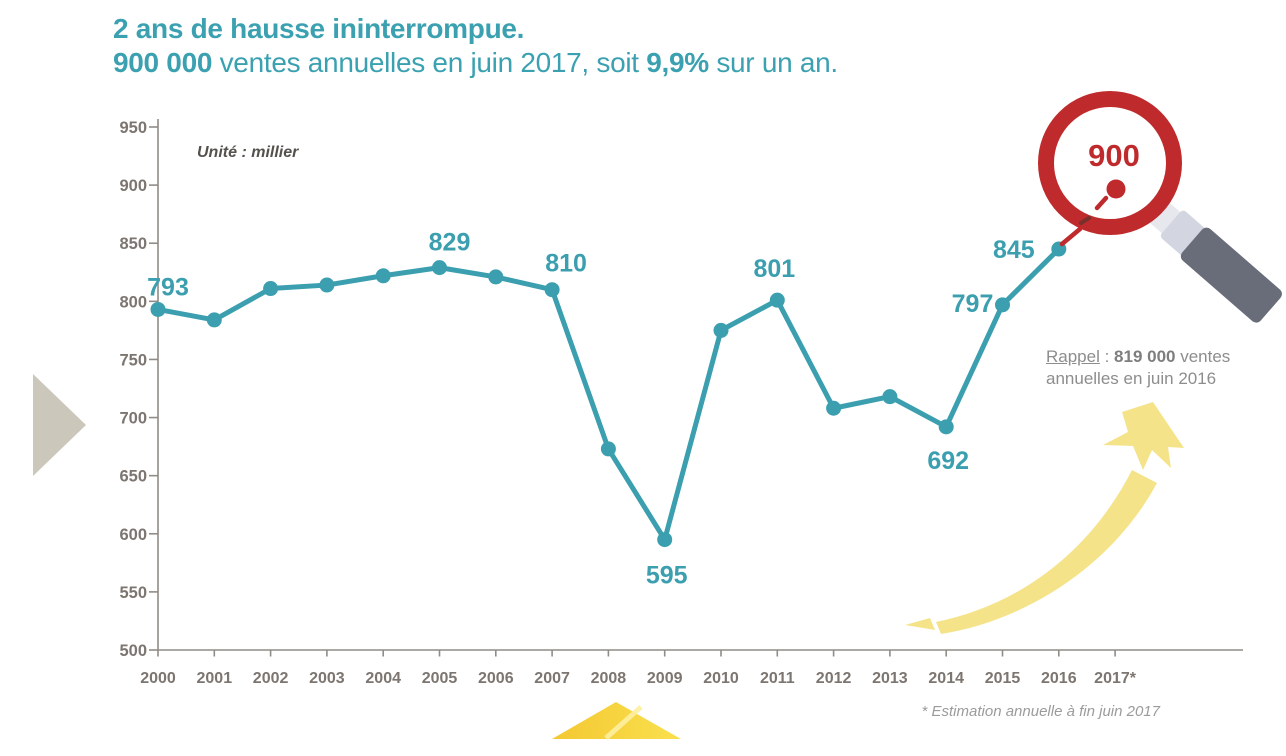  Describe the element at coordinates (429, 62) in the screenshot. I see `headline-mid-text: ventes annuelles en juin 2017, soit` at that location.